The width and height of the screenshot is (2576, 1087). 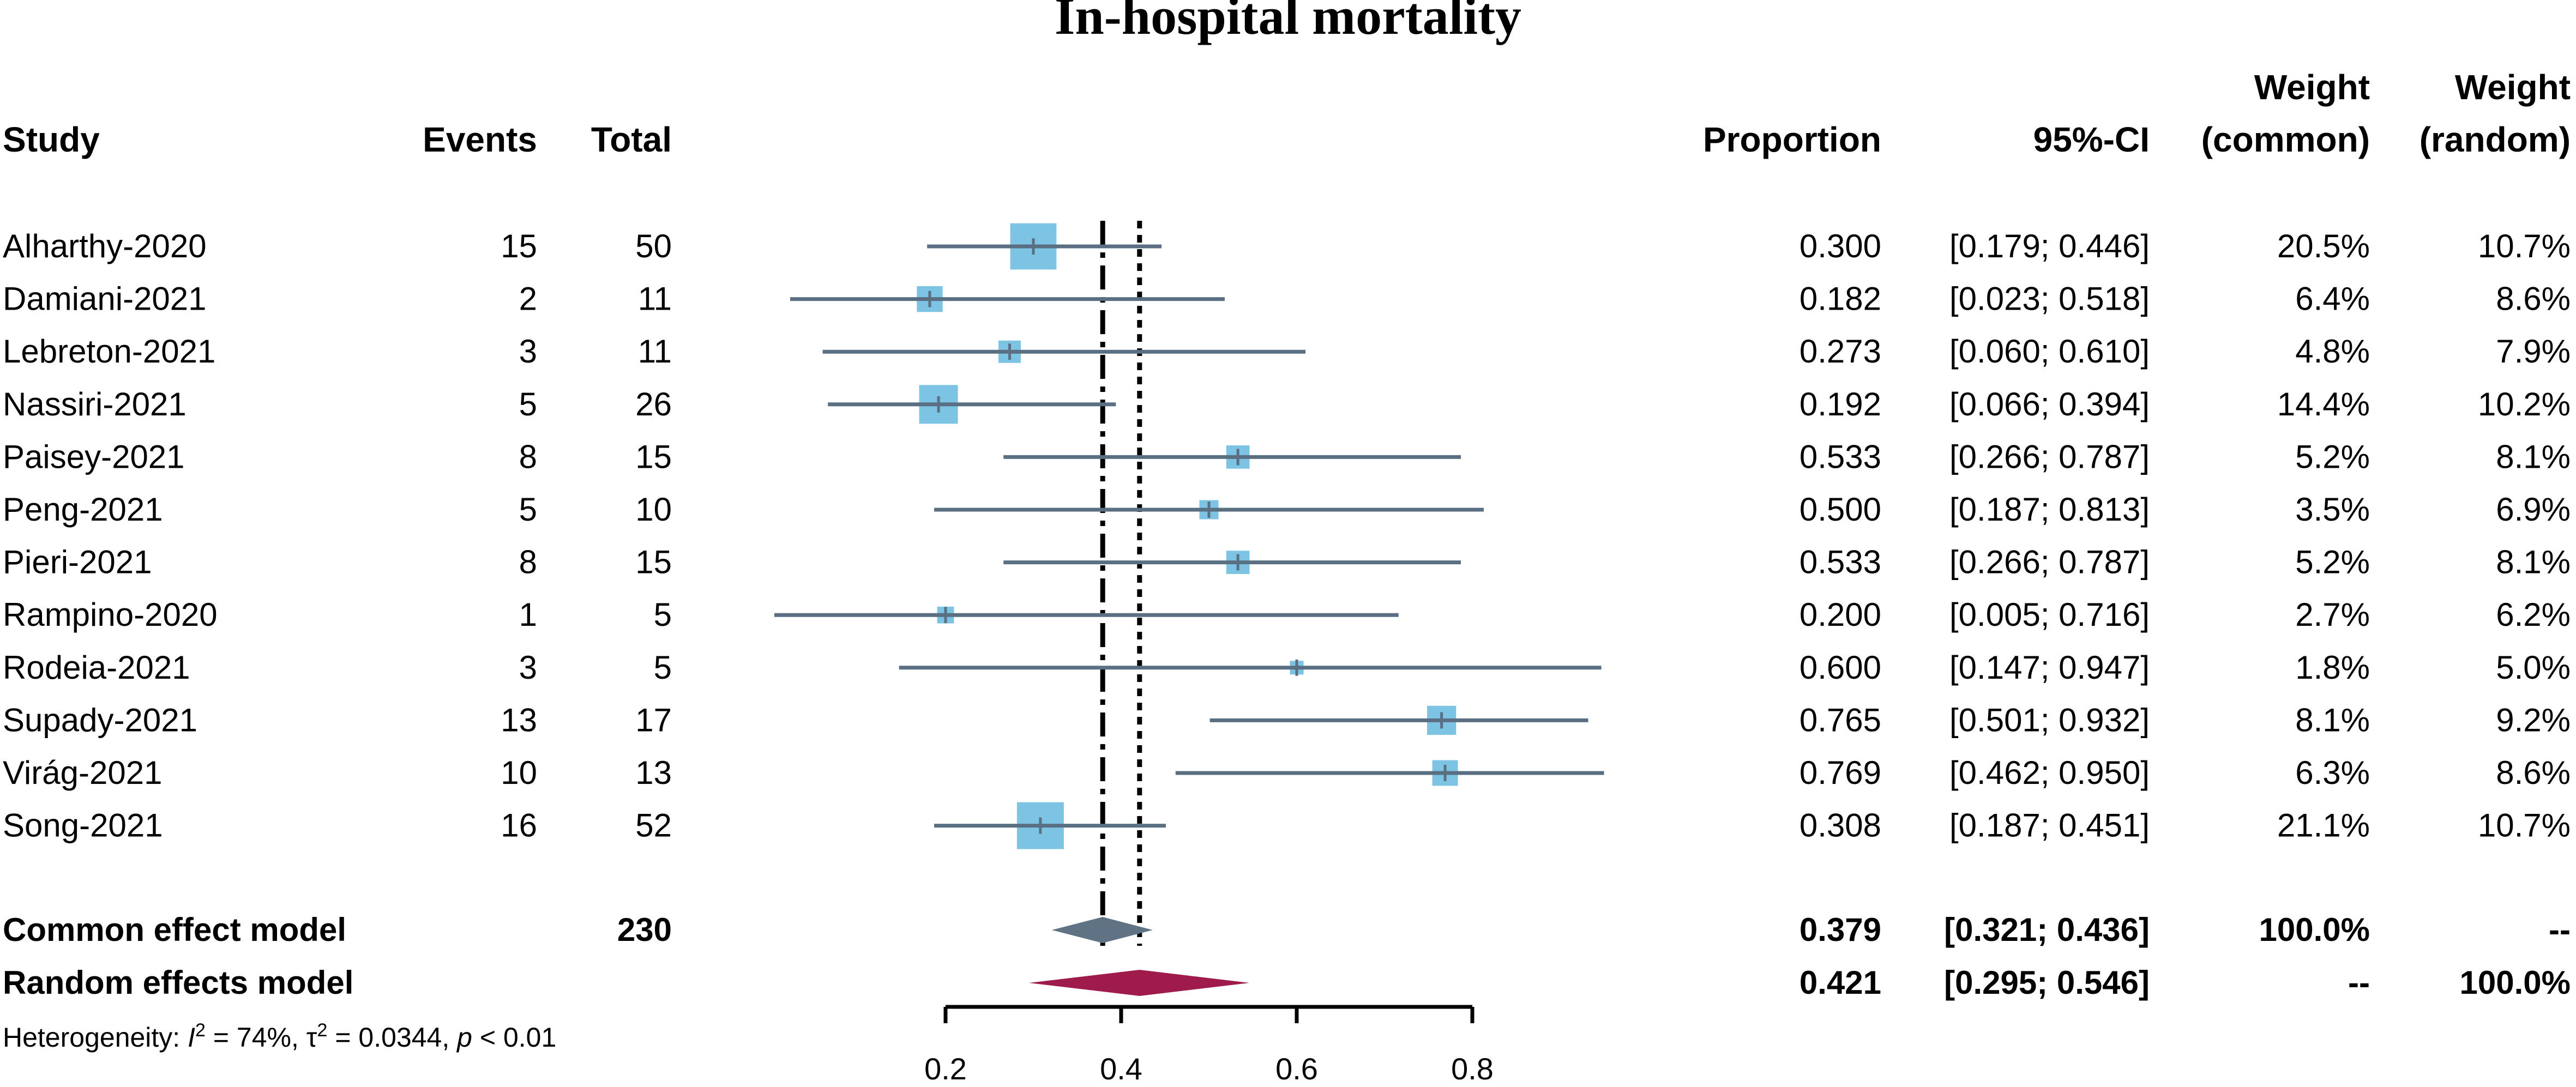 What do you see at coordinates (1840, 825) in the screenshot?
I see `study-proportion: 0.308` at bounding box center [1840, 825].